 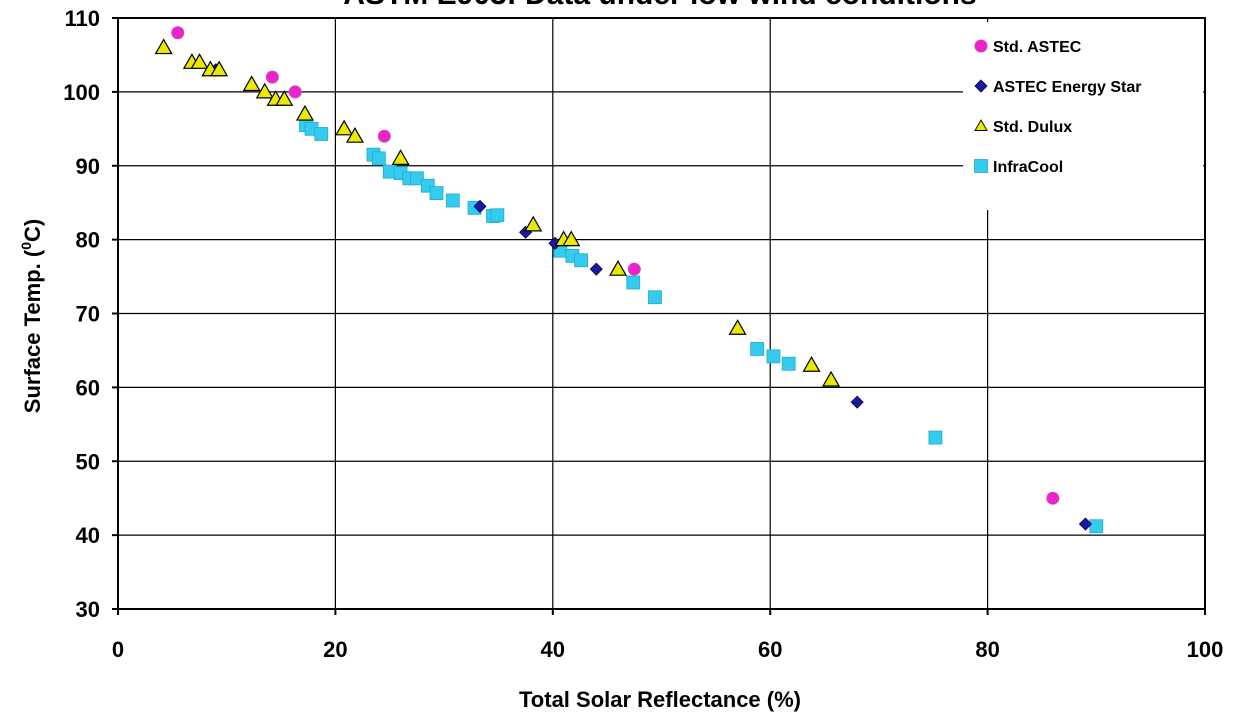 I want to click on x-tick-label: 0, so click(x=118, y=649).